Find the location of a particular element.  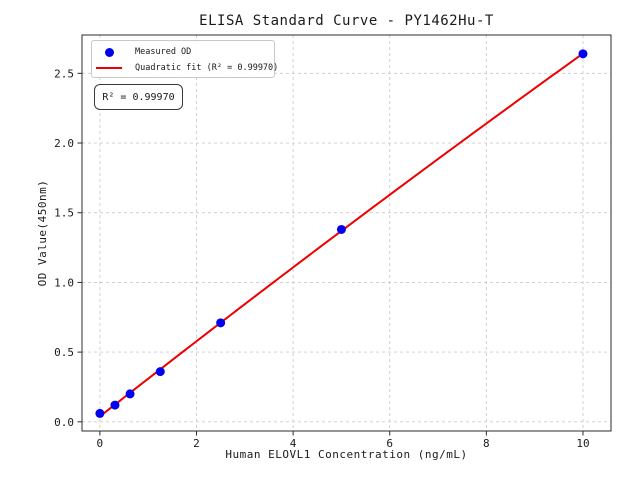

y-tick-label: 0.5 is located at coordinates (64, 352).